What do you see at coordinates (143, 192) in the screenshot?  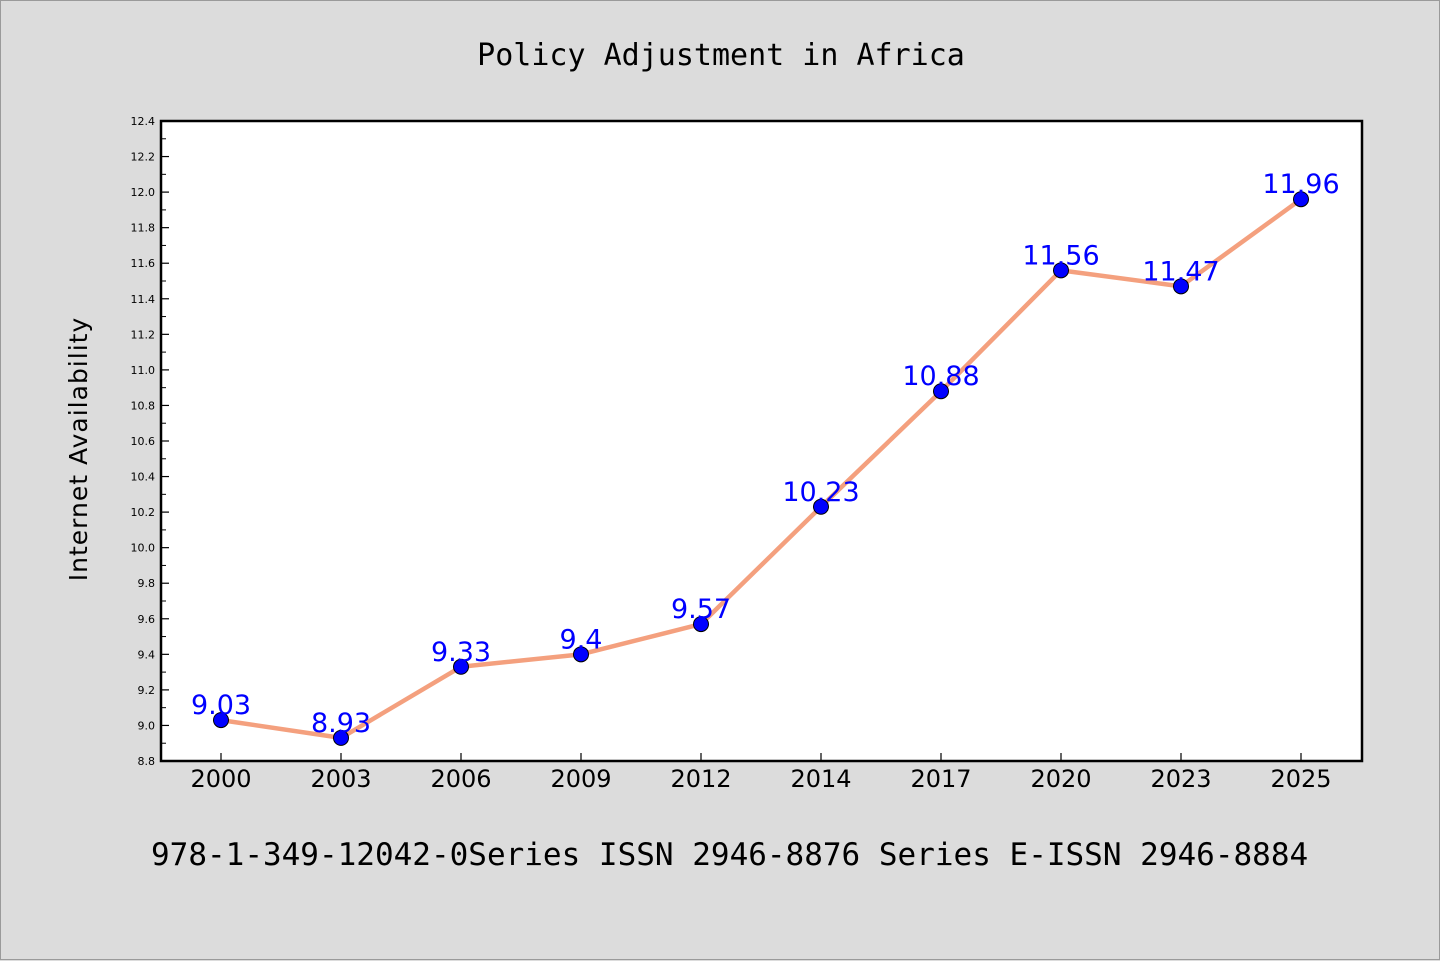 I see `y-tick-label: 12.0` at bounding box center [143, 192].